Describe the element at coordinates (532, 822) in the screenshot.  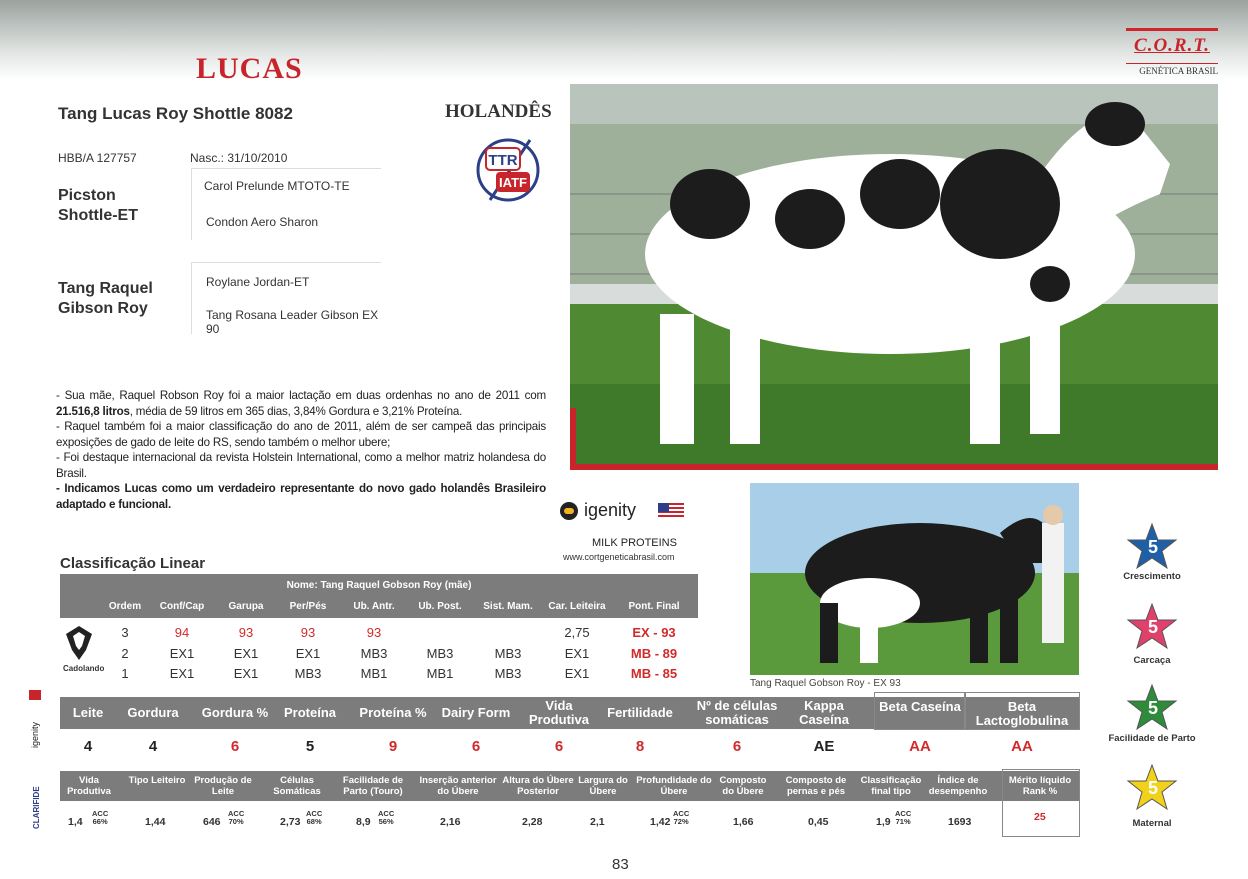
I see `clarifide-value: 2,28` at that location.